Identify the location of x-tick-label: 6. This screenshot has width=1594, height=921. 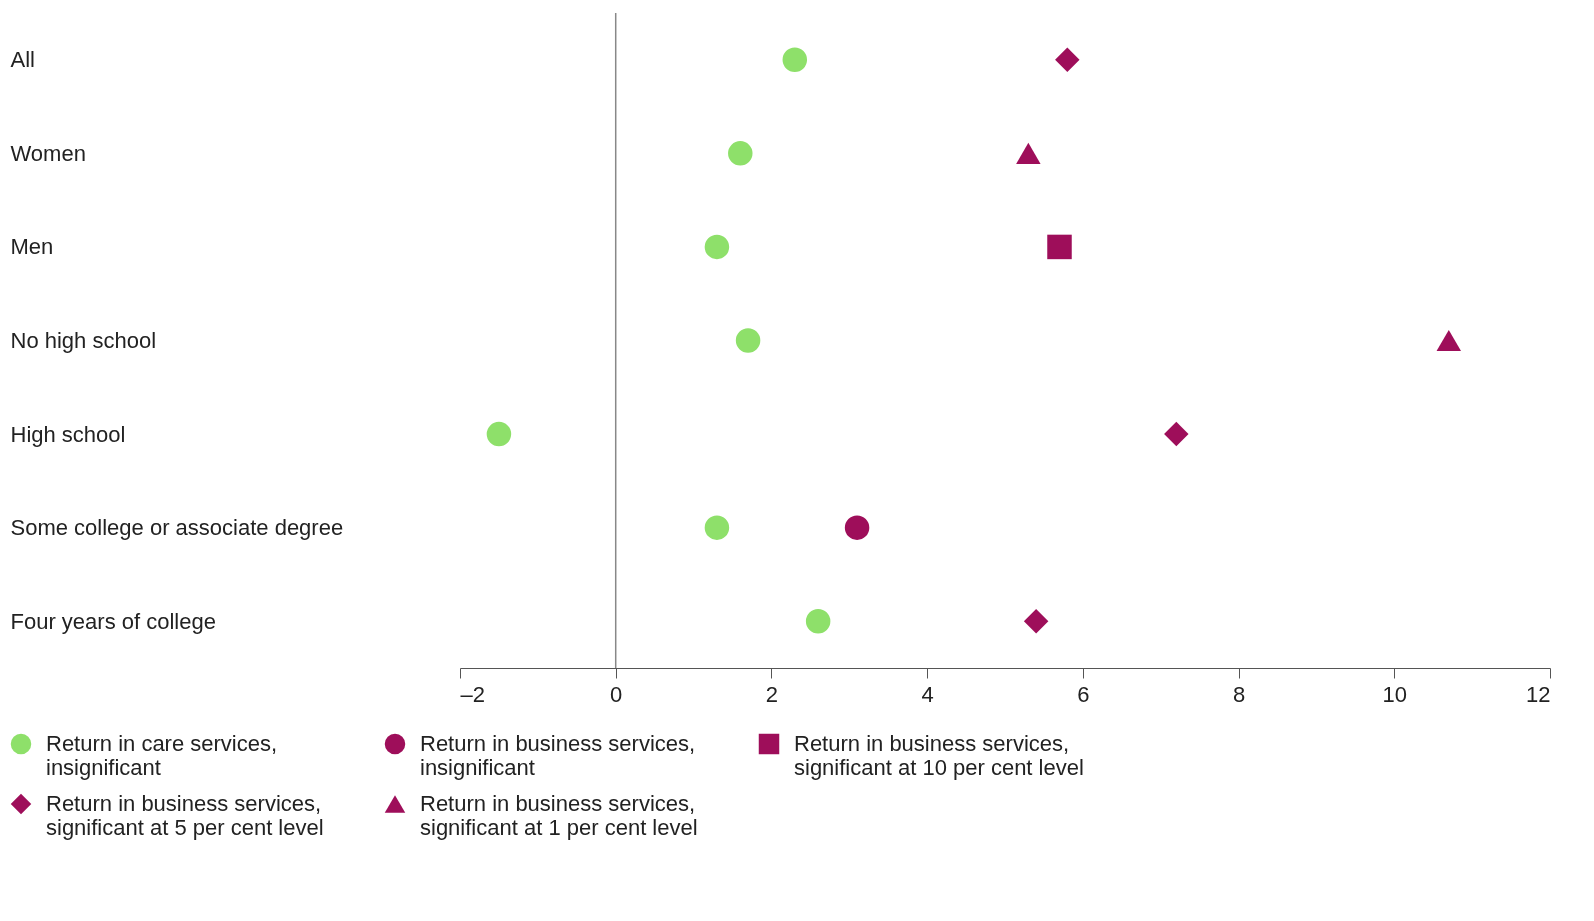
(1083, 694).